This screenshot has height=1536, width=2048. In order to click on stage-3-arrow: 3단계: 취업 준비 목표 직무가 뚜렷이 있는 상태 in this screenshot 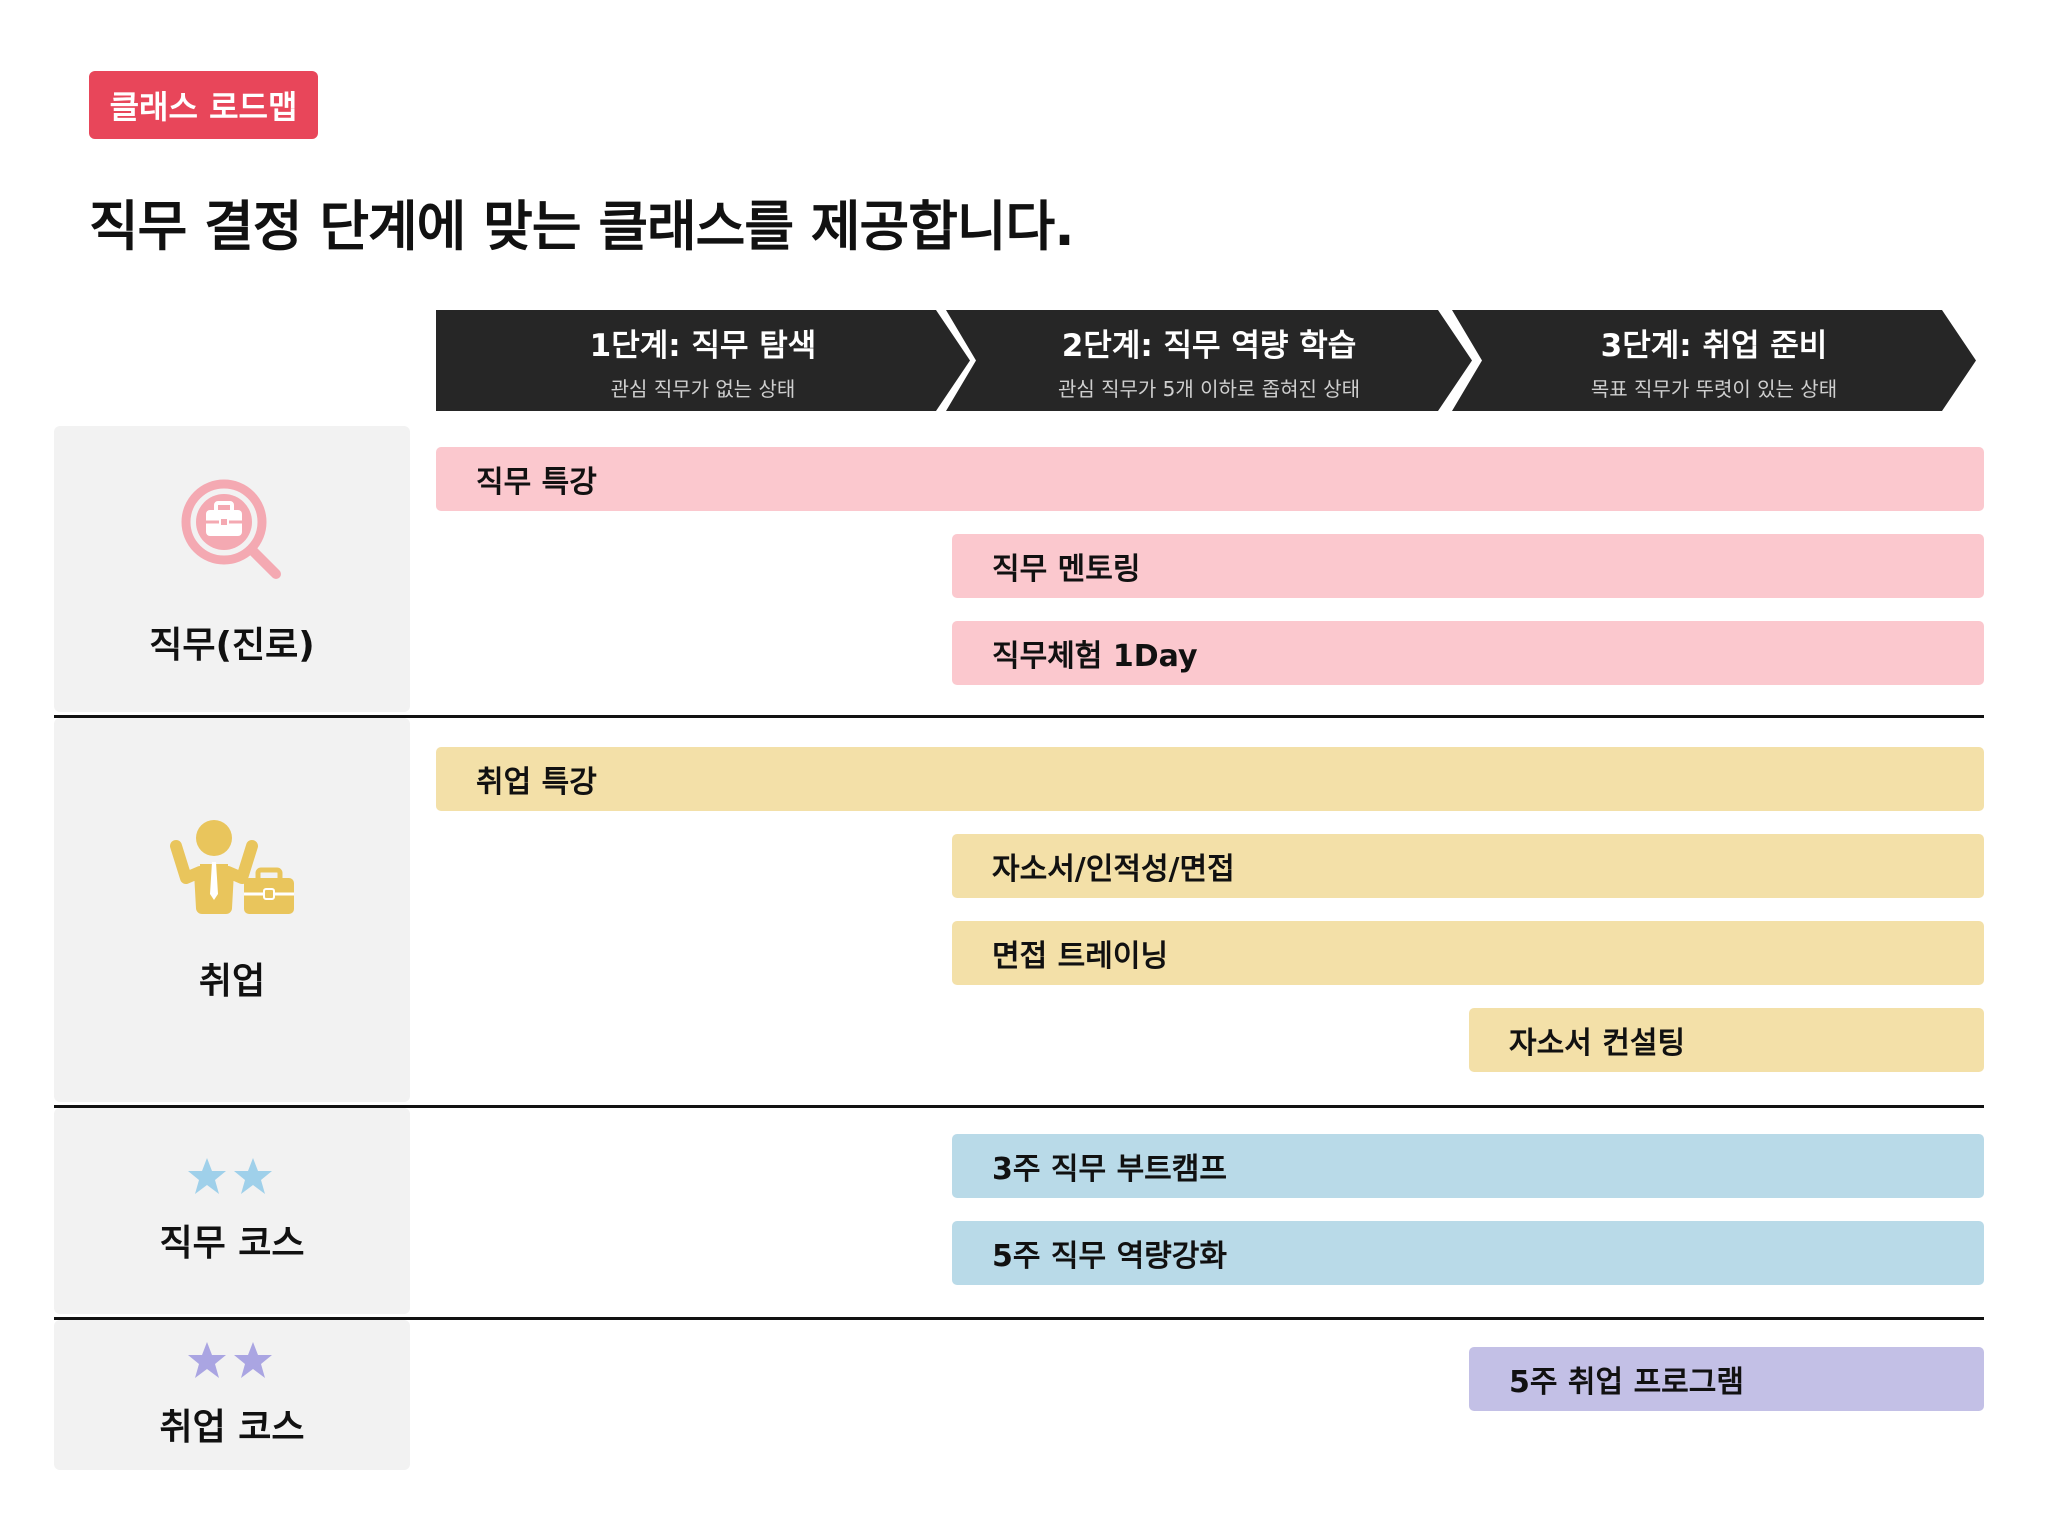, I will do `click(1714, 360)`.